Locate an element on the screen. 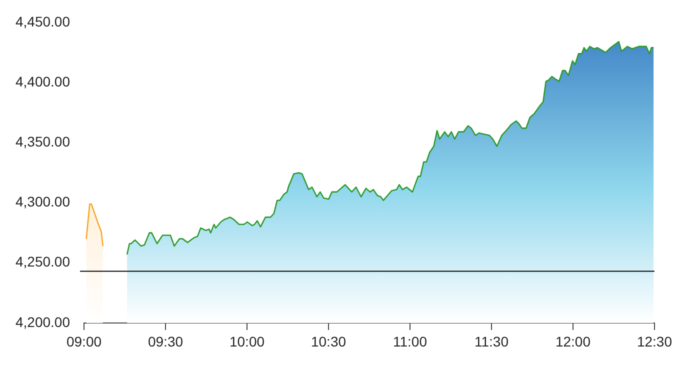 The width and height of the screenshot is (676, 371). x-tick-label: 09:00 is located at coordinates (84, 341).